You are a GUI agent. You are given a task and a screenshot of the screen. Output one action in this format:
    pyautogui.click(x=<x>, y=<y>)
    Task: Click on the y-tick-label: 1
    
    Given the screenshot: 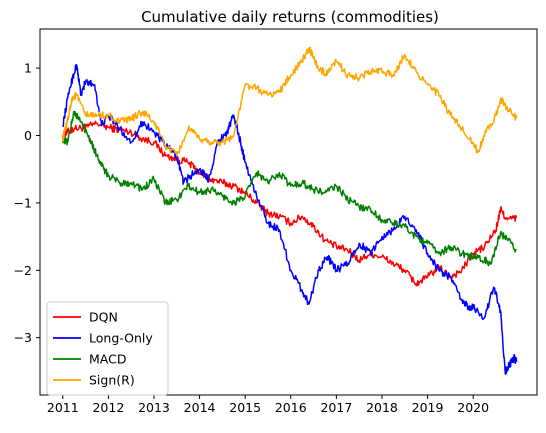 What is the action you would take?
    pyautogui.click(x=28, y=68)
    